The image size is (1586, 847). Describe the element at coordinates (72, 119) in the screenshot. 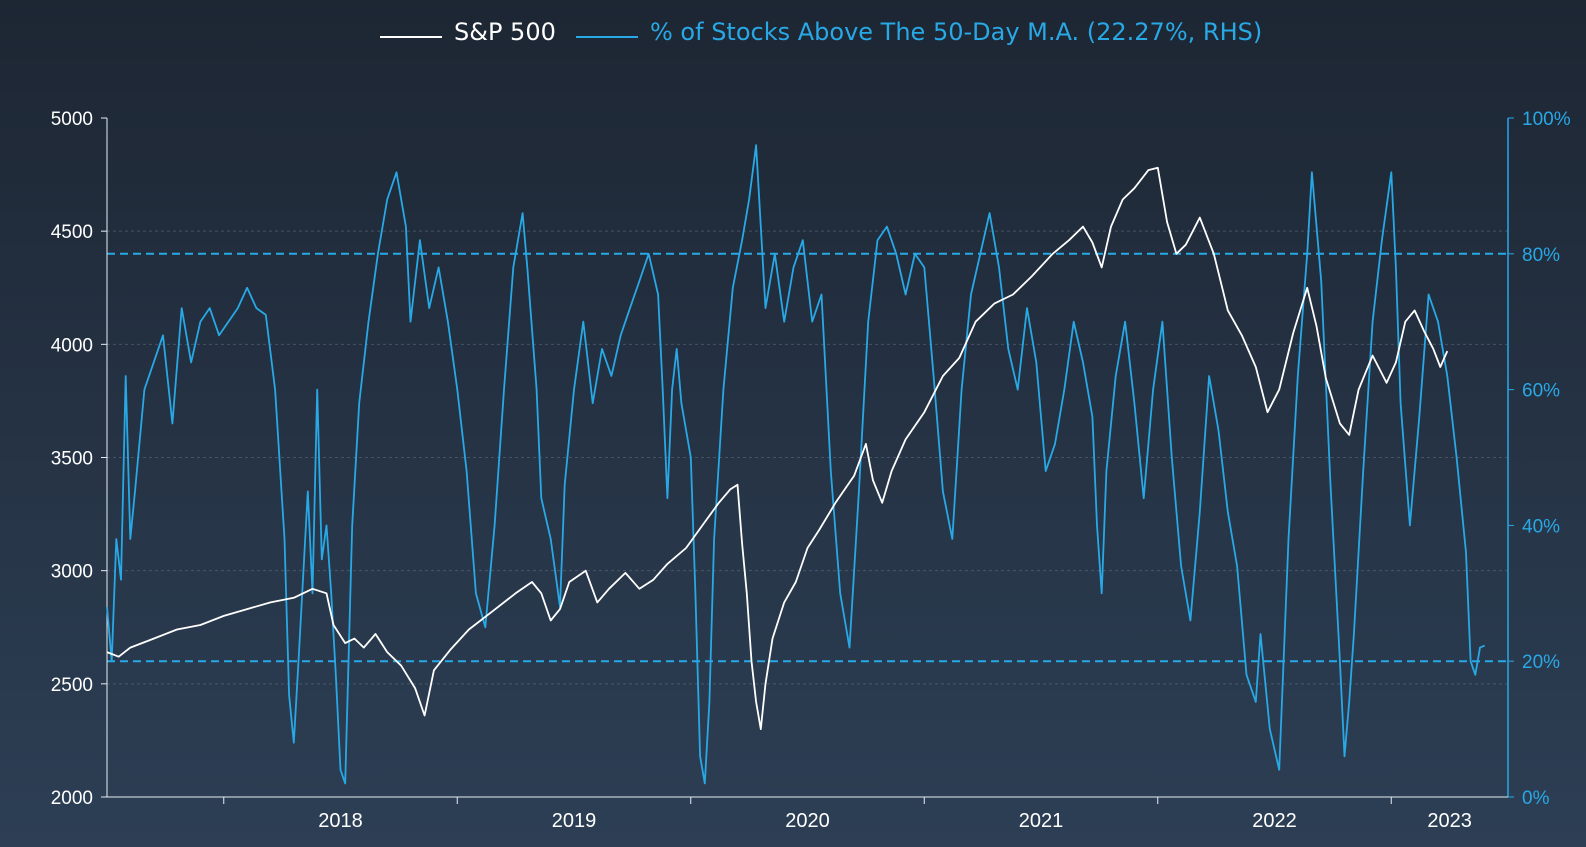

I see `left-axis-tick-label: 5000` at that location.